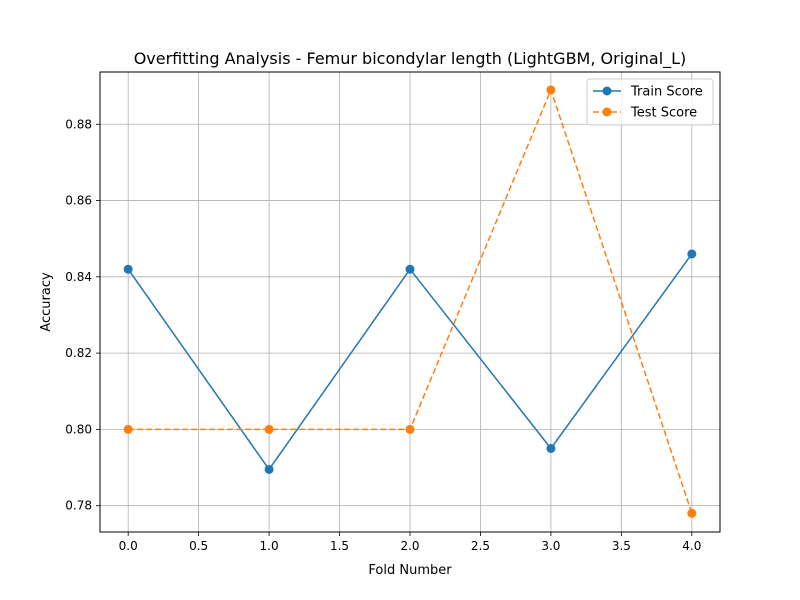 The width and height of the screenshot is (800, 600). What do you see at coordinates (269, 546) in the screenshot?
I see `x-tick-label: 1.0` at bounding box center [269, 546].